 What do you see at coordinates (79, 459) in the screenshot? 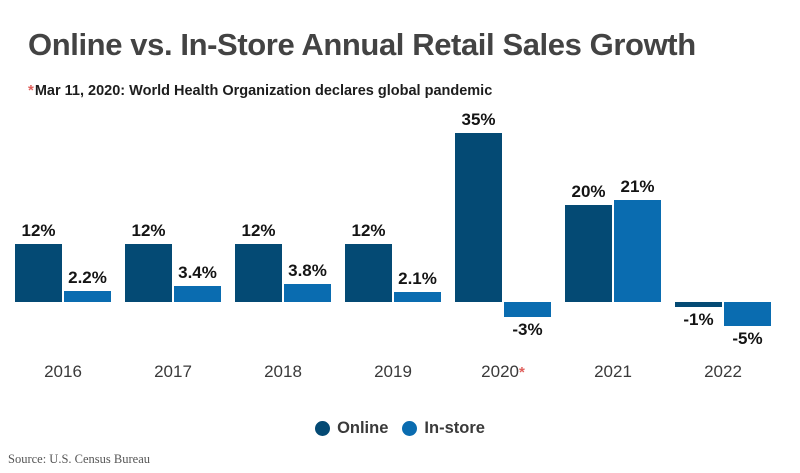
I see `source-note: Source: U.S. Census Bureau` at bounding box center [79, 459].